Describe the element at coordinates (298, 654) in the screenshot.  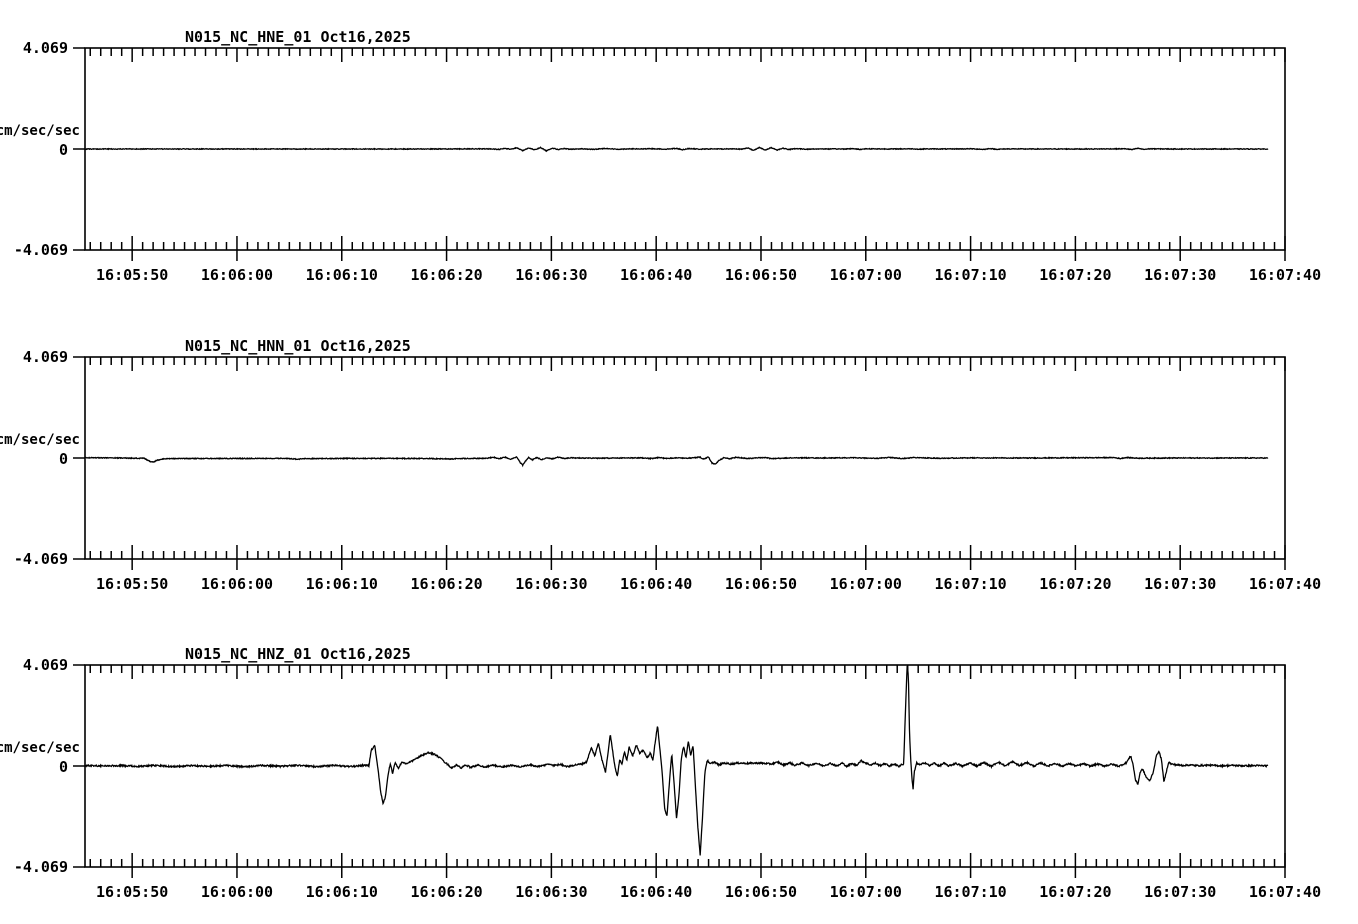
I see `panel-title: N015_NC_HNZ_01 Oct16,2025` at that location.